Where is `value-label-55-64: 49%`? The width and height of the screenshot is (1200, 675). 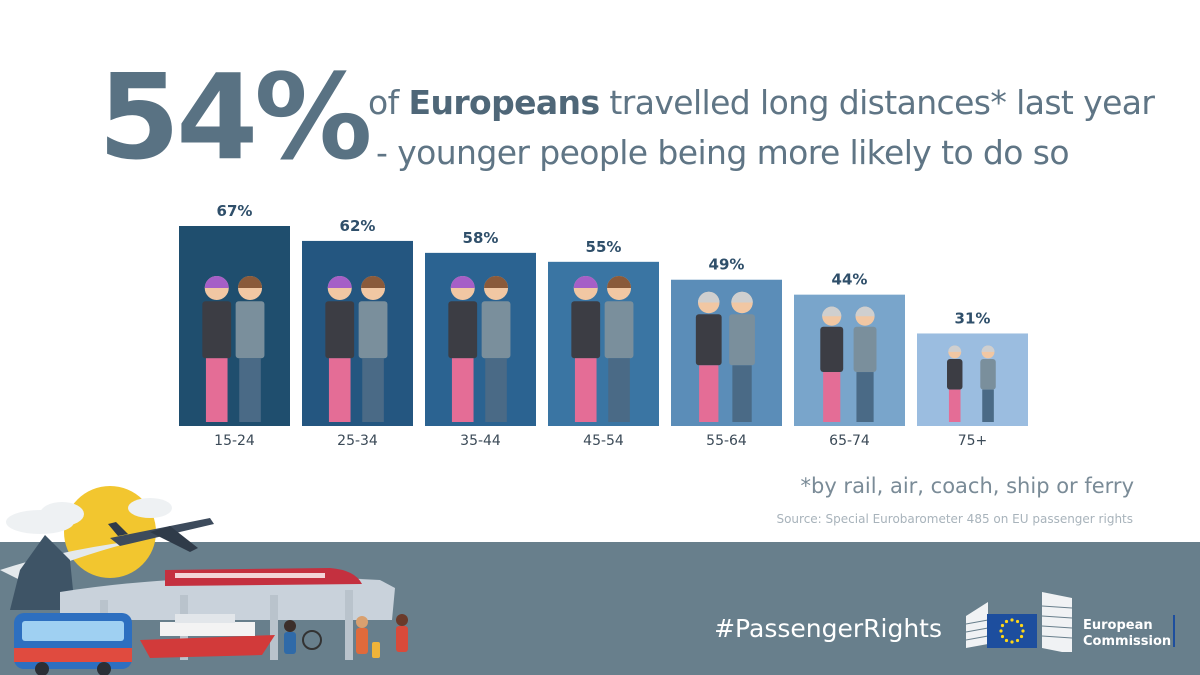 value-label-55-64: 49% is located at coordinates (727, 265).